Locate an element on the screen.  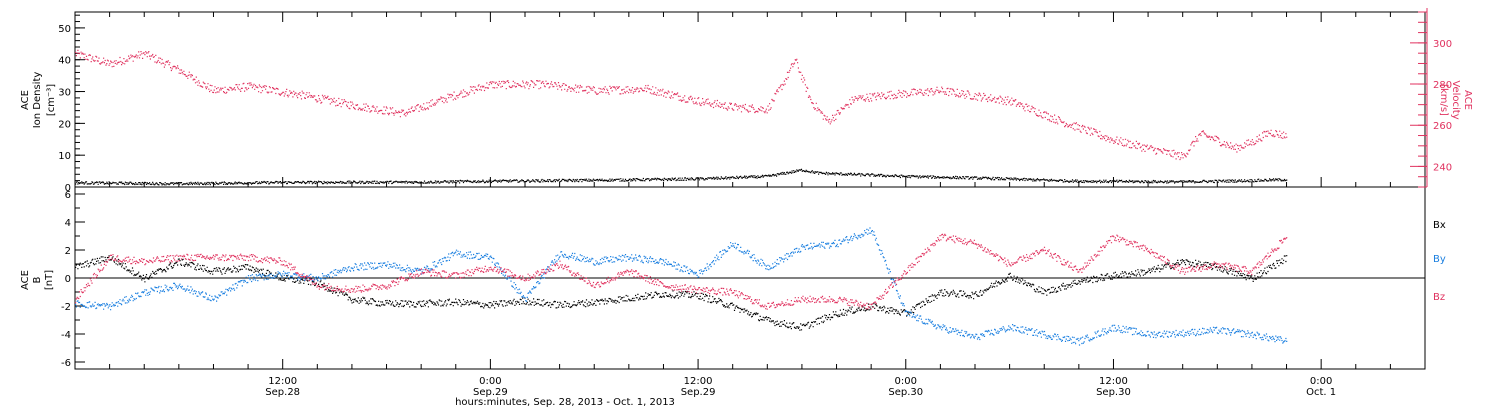
field-label-line2: B is located at coordinates (37, 279).